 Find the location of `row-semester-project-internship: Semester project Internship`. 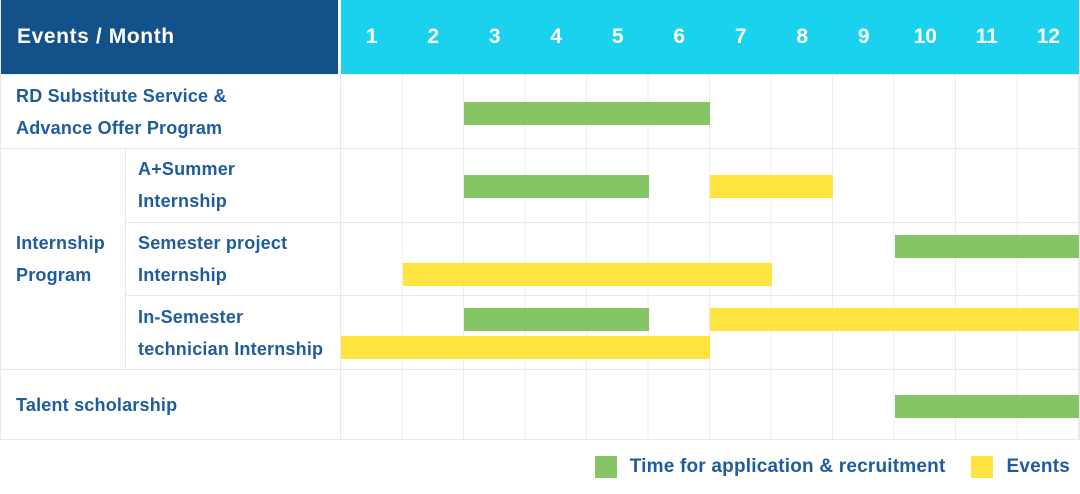

row-semester-project-internship: Semester project Internship is located at coordinates (602, 258).